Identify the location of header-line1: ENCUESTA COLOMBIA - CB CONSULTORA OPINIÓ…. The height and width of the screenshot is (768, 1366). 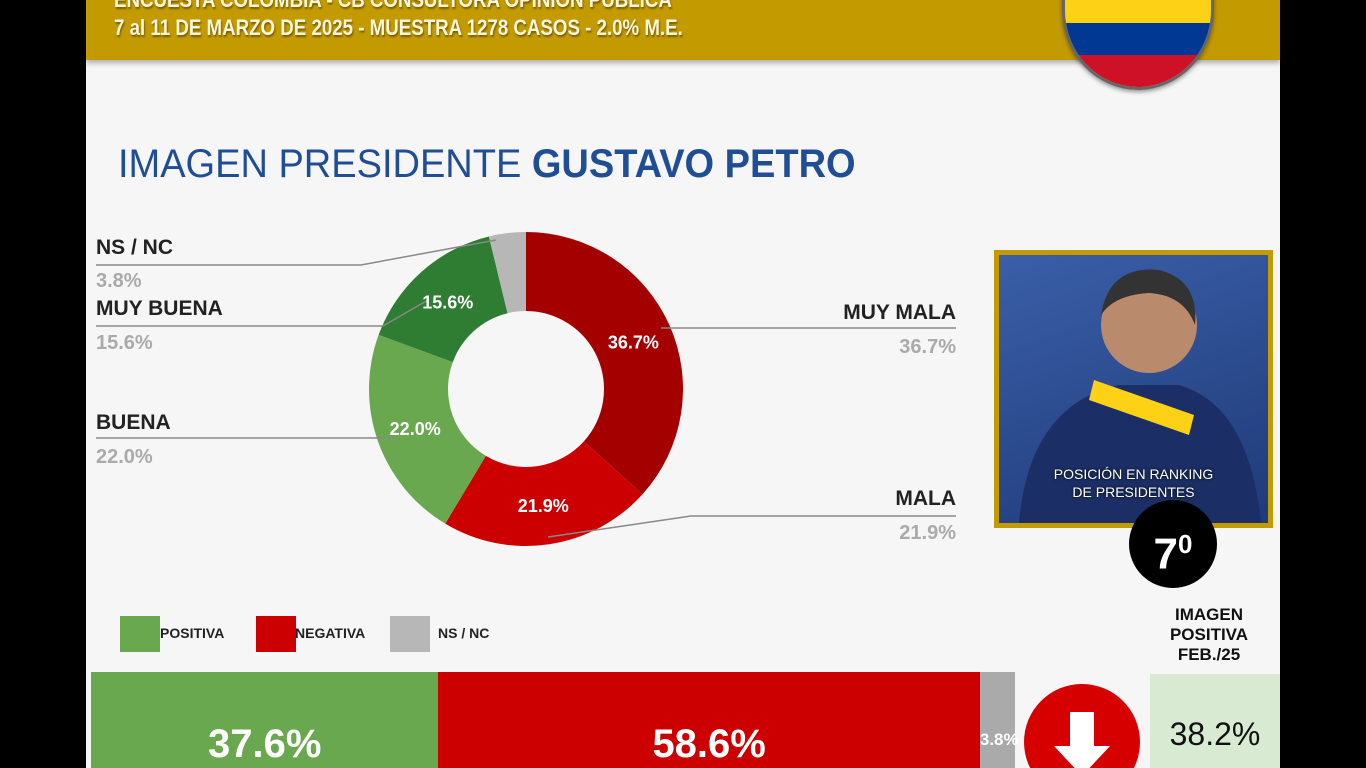
(393, 6).